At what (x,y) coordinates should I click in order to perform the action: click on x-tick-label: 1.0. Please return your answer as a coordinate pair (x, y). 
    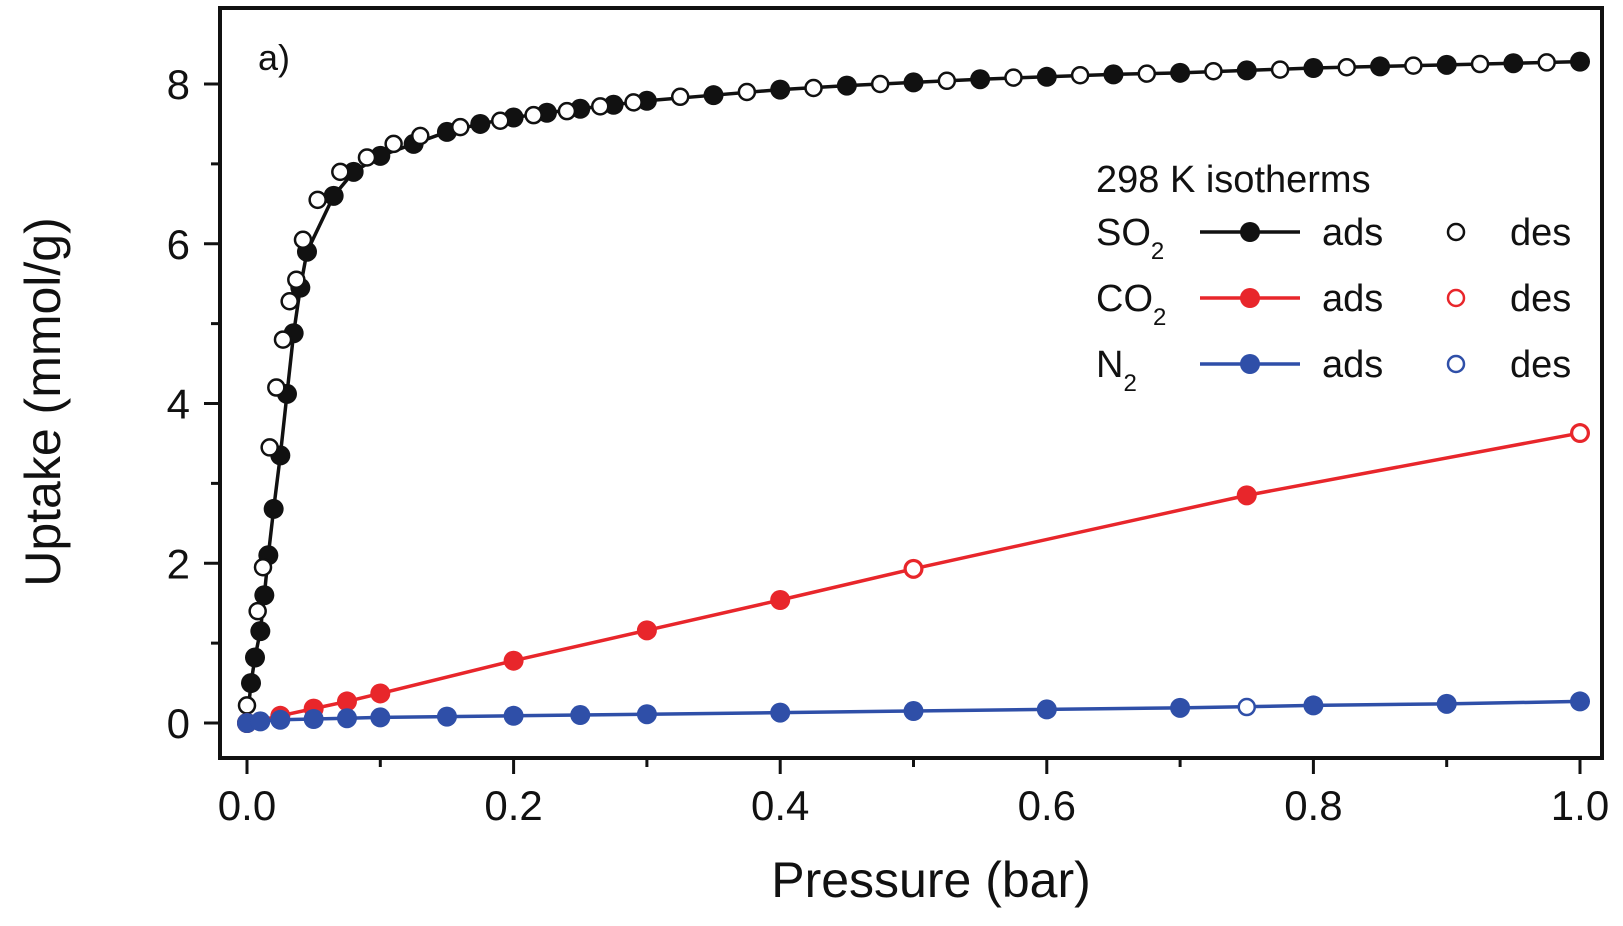
    Looking at the image, I should click on (1580, 805).